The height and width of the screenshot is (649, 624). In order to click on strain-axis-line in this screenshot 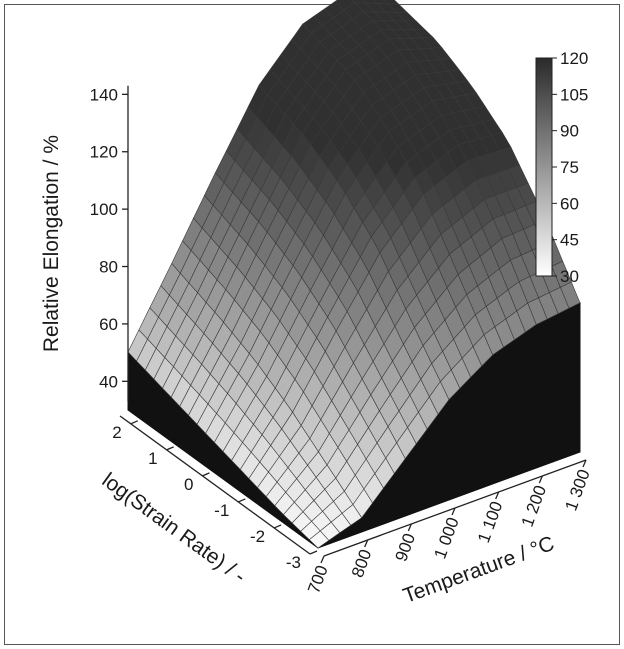, I will do `click(215, 485)`.